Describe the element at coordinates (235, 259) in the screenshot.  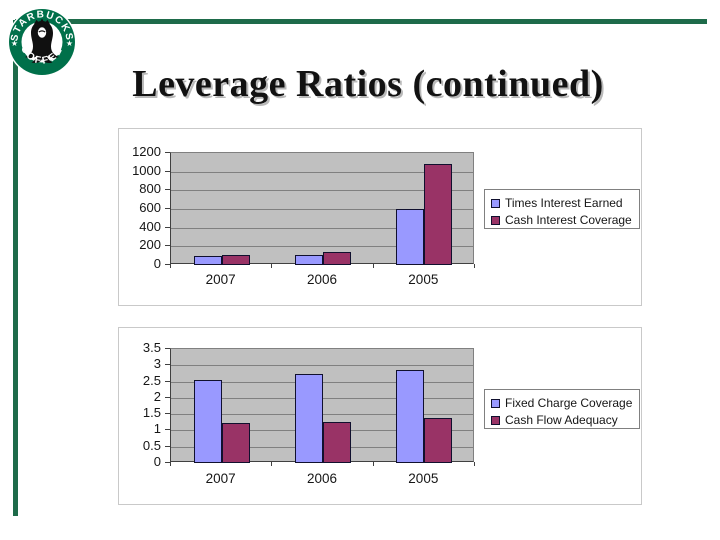
I see `bar-cash-interest-coverage-2007` at that location.